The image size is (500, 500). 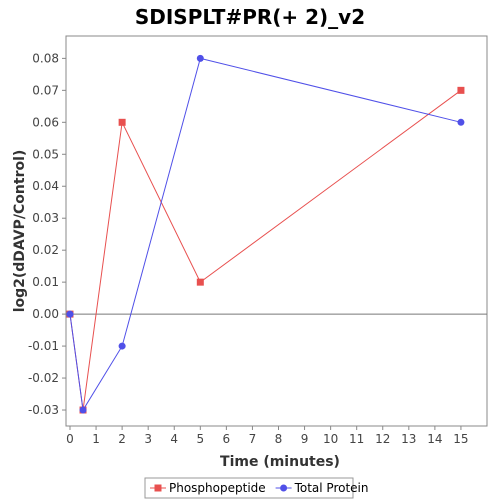 I want to click on x-tick-label: 13, so click(x=408, y=439).